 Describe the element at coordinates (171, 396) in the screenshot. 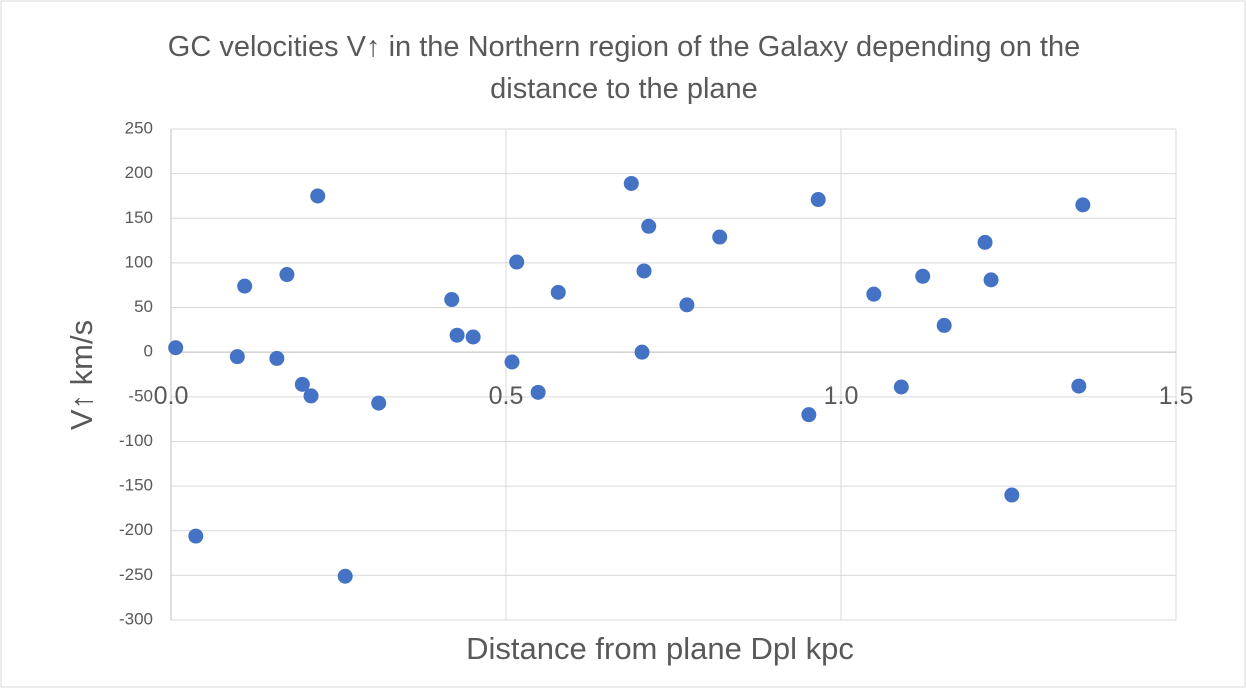

I see `x-tick-label: 0.0` at that location.